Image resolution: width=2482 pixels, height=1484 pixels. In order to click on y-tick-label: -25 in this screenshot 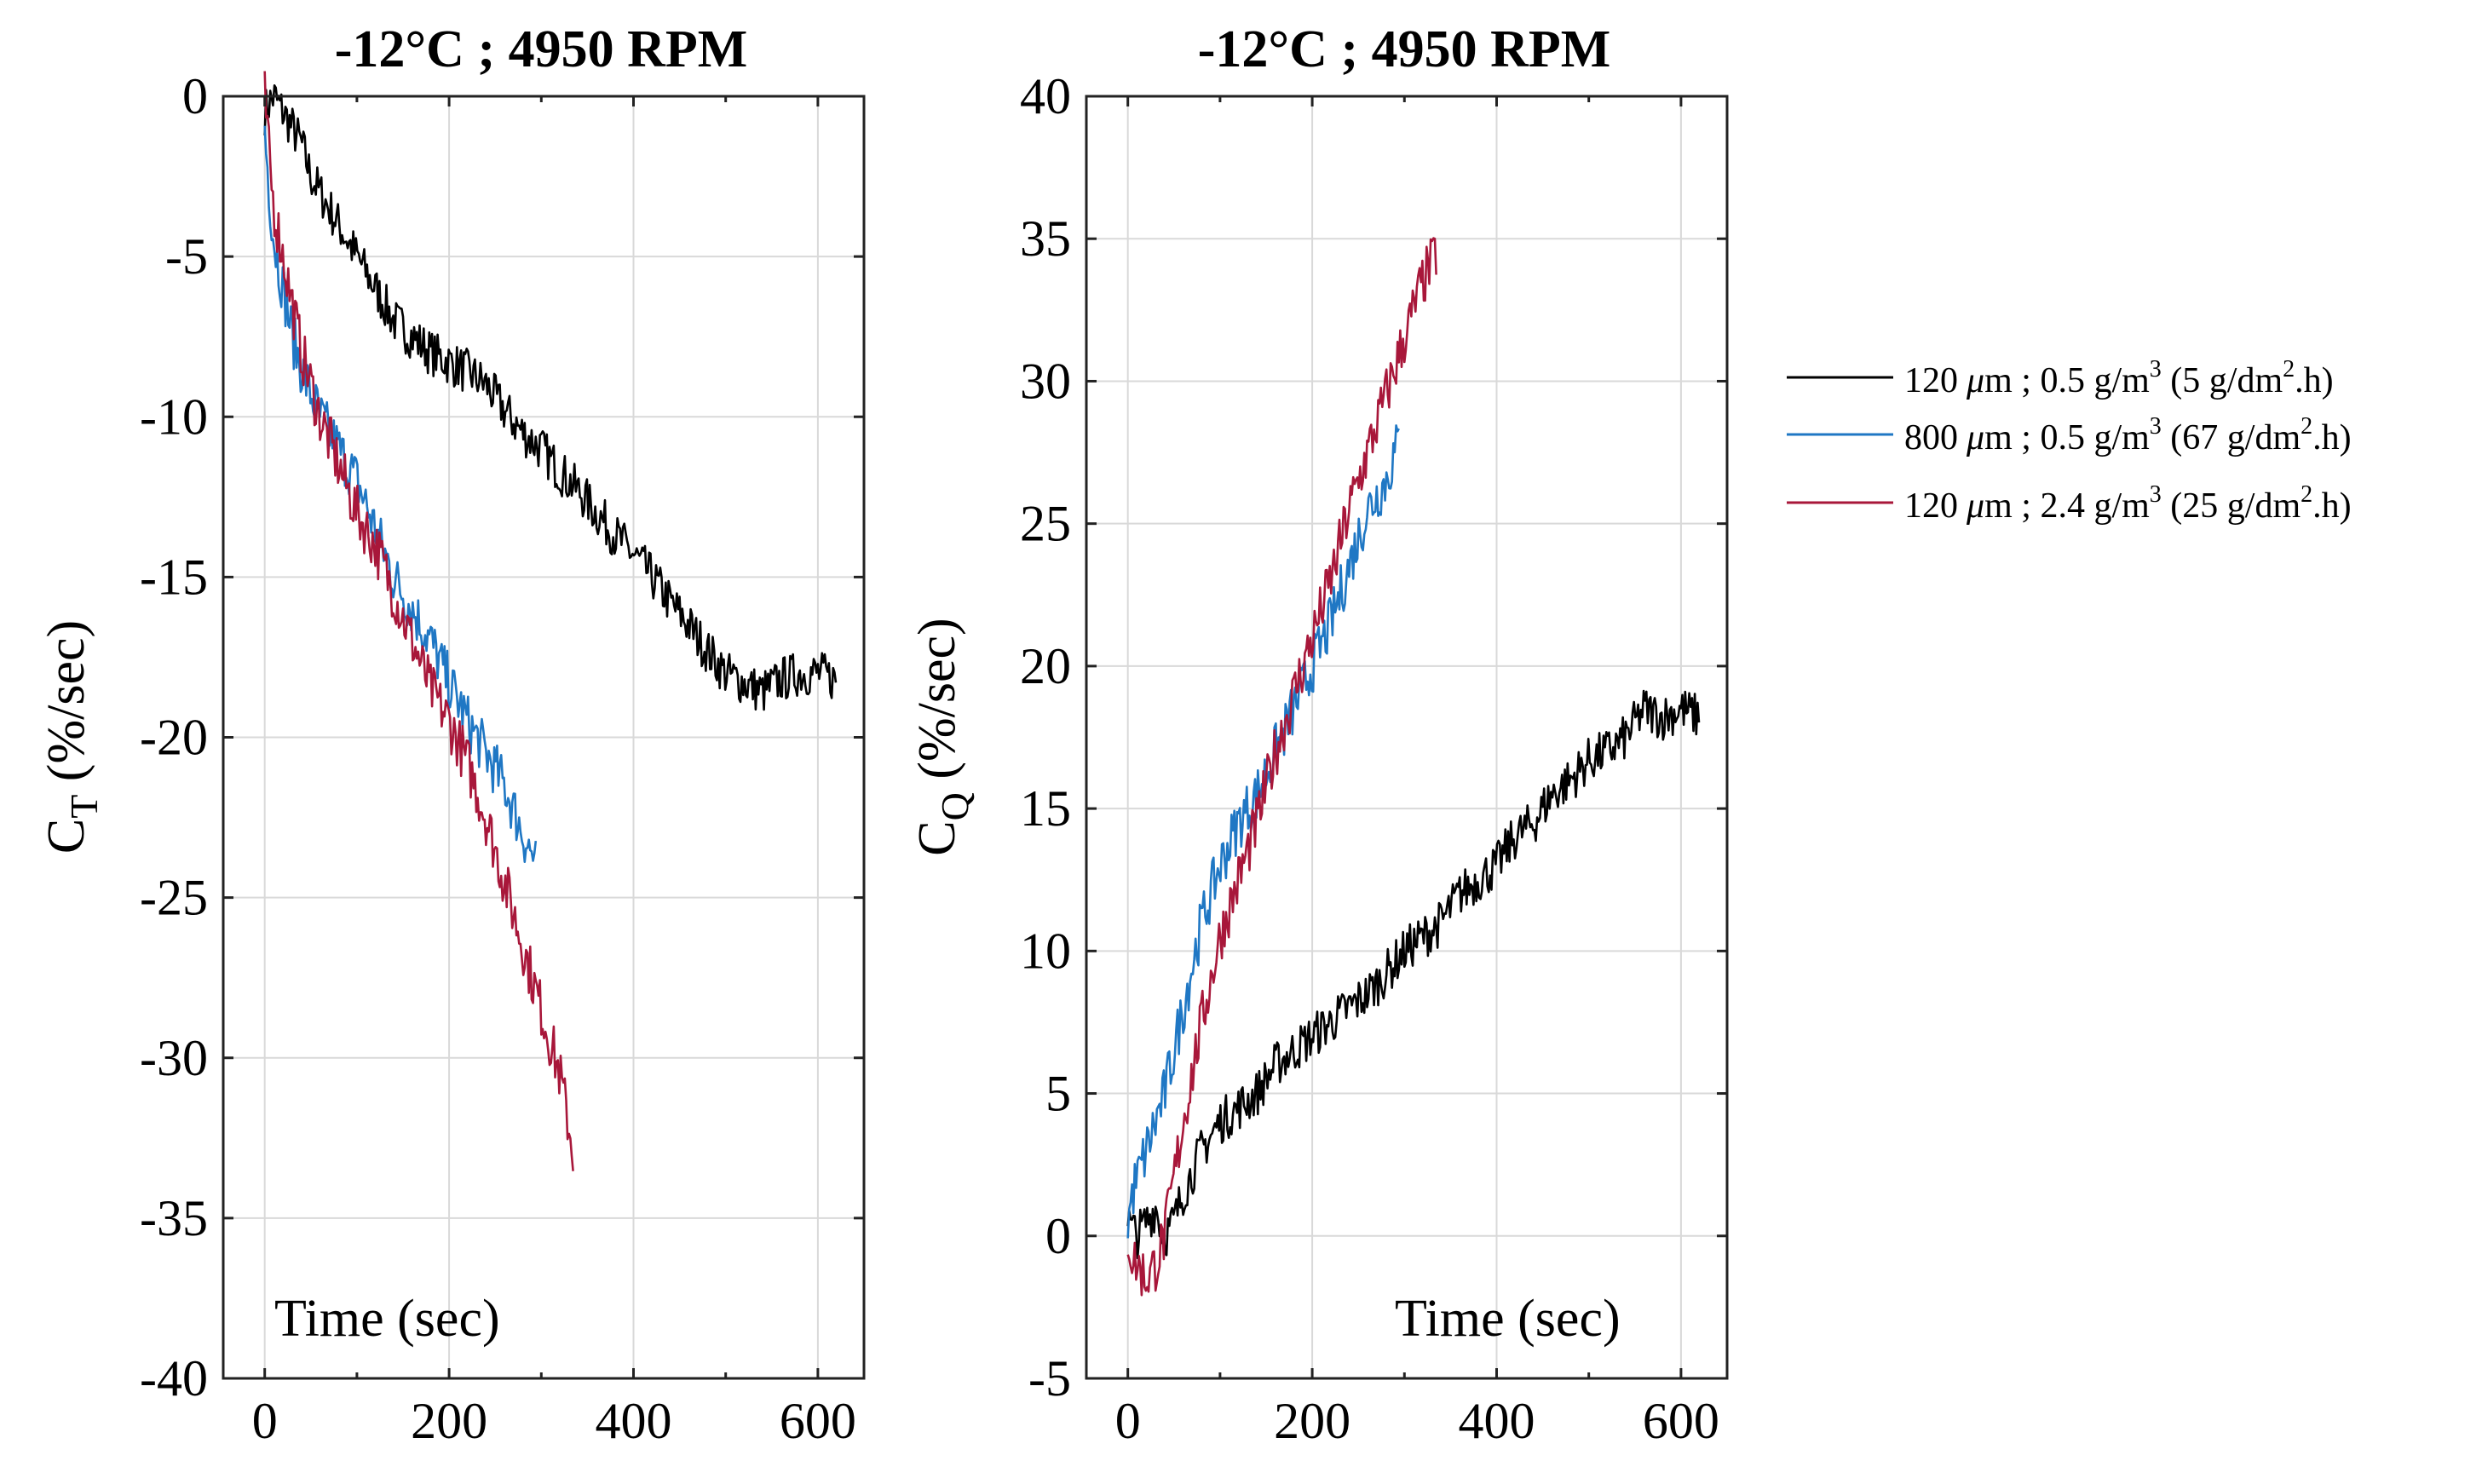, I will do `click(174, 898)`.